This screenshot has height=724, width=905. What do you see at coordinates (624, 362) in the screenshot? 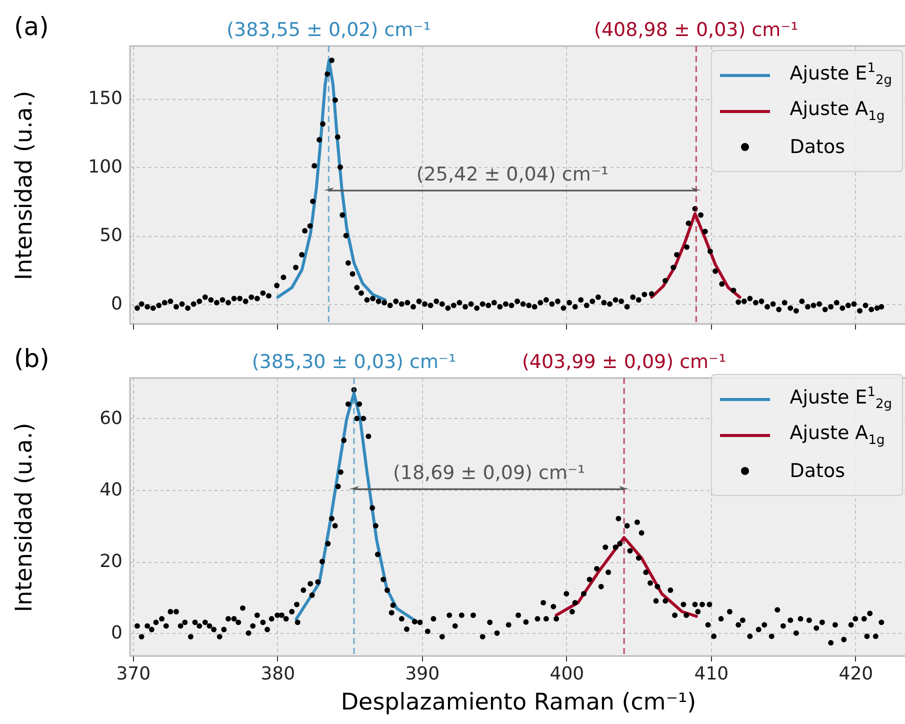
I see `ref-line-label: (403,99 ± 0,09) cm⁻¹` at bounding box center [624, 362].